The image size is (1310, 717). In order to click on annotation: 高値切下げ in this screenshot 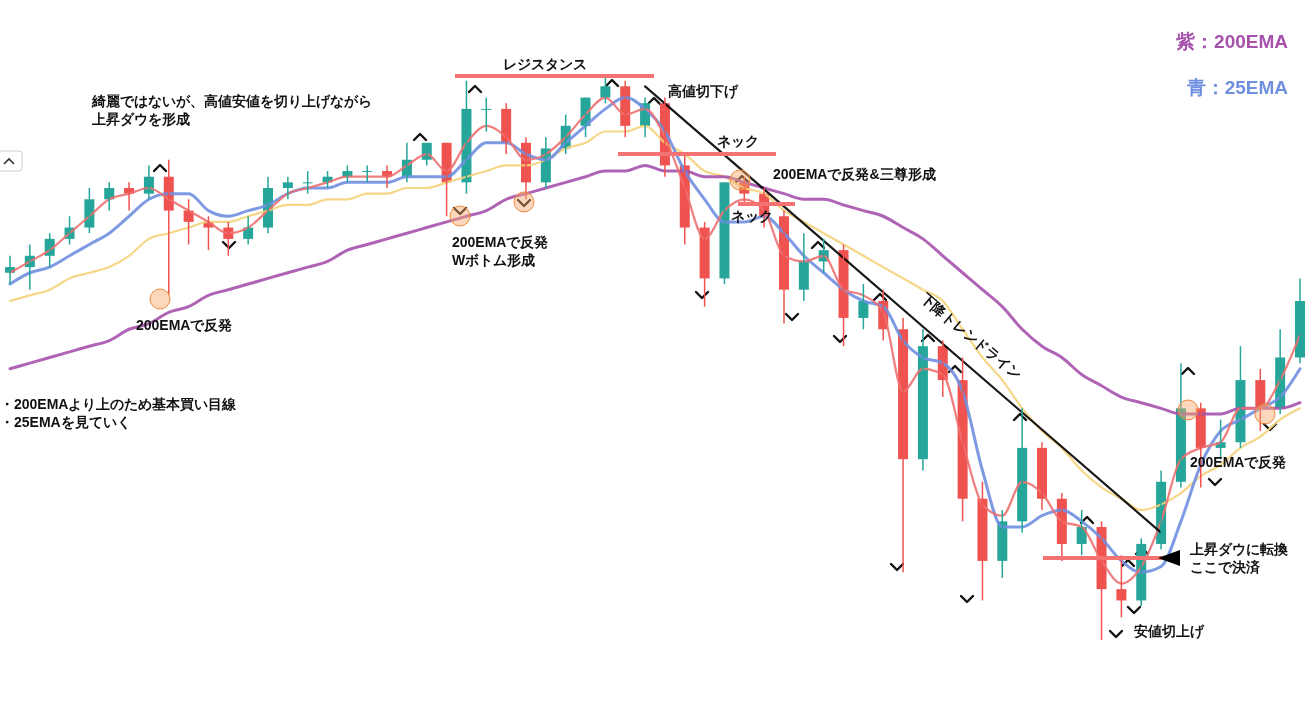, I will do `click(703, 91)`.